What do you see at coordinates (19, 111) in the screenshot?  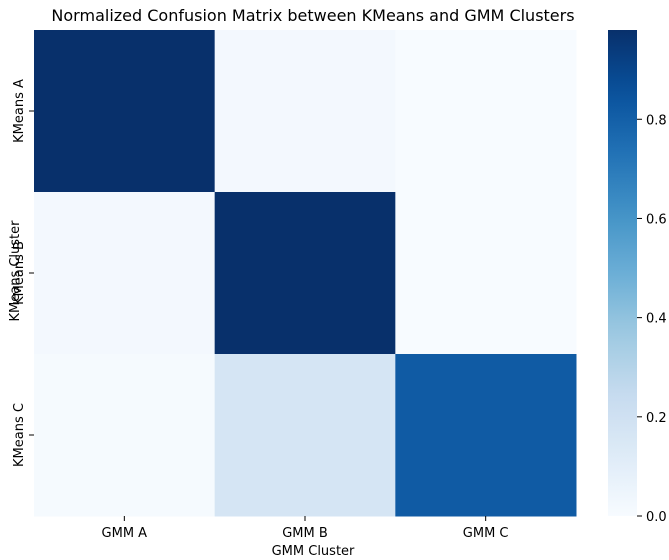 I see `y-tick-label: KMeans A` at bounding box center [19, 111].